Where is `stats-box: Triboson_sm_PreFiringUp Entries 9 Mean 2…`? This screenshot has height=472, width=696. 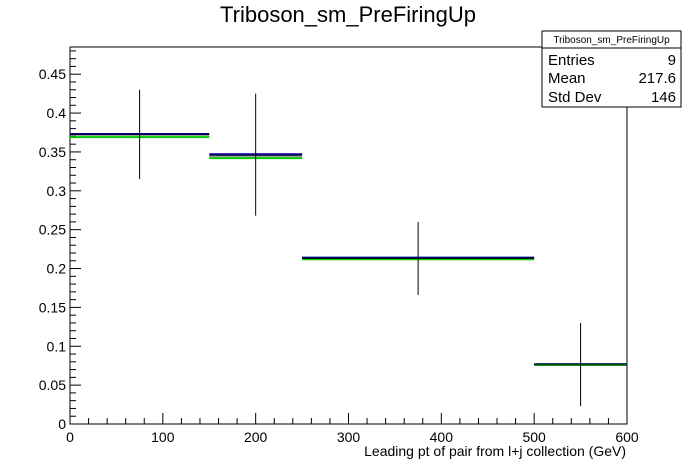 stats-box: Triboson_sm_PreFiringUp Entries 9 Mean 2… is located at coordinates (611, 69).